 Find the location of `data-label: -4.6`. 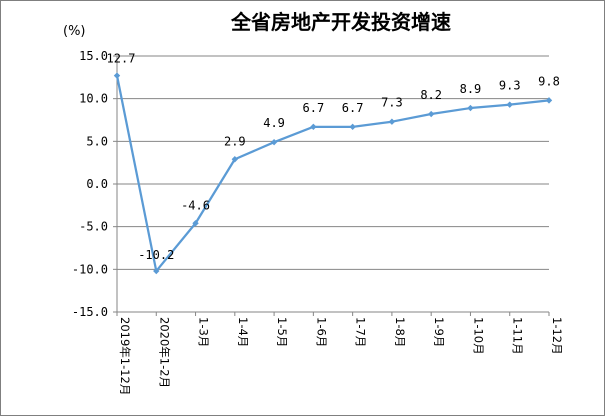

data-label: -4.6 is located at coordinates (195, 205).